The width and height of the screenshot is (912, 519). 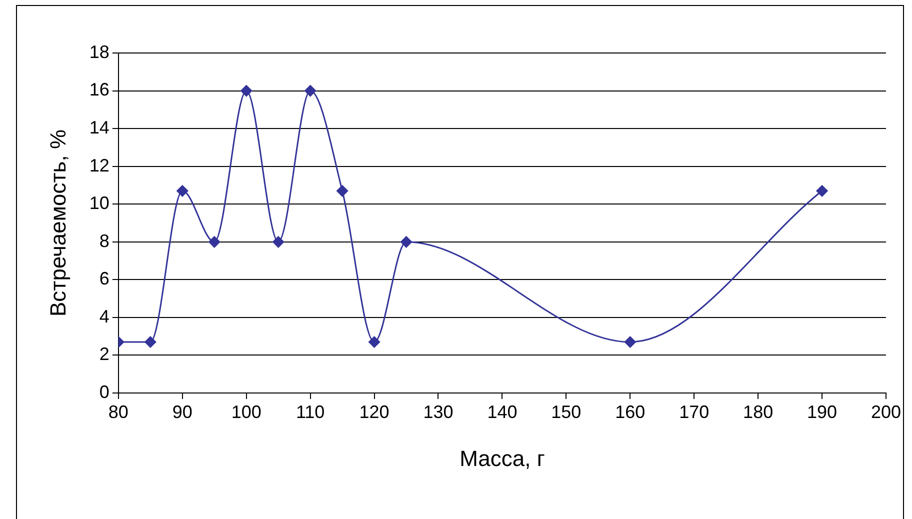 What do you see at coordinates (758, 412) in the screenshot?
I see `x-tick-label: 180` at bounding box center [758, 412].